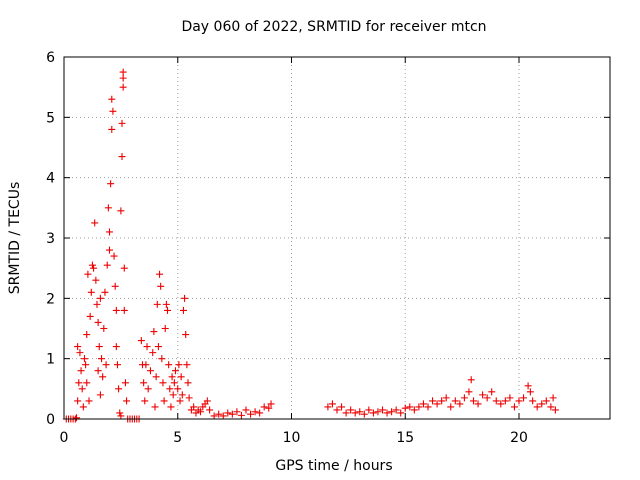 The height and width of the screenshot is (480, 640). I want to click on y-axis-label: SRMTID / TECUs, so click(15, 238).